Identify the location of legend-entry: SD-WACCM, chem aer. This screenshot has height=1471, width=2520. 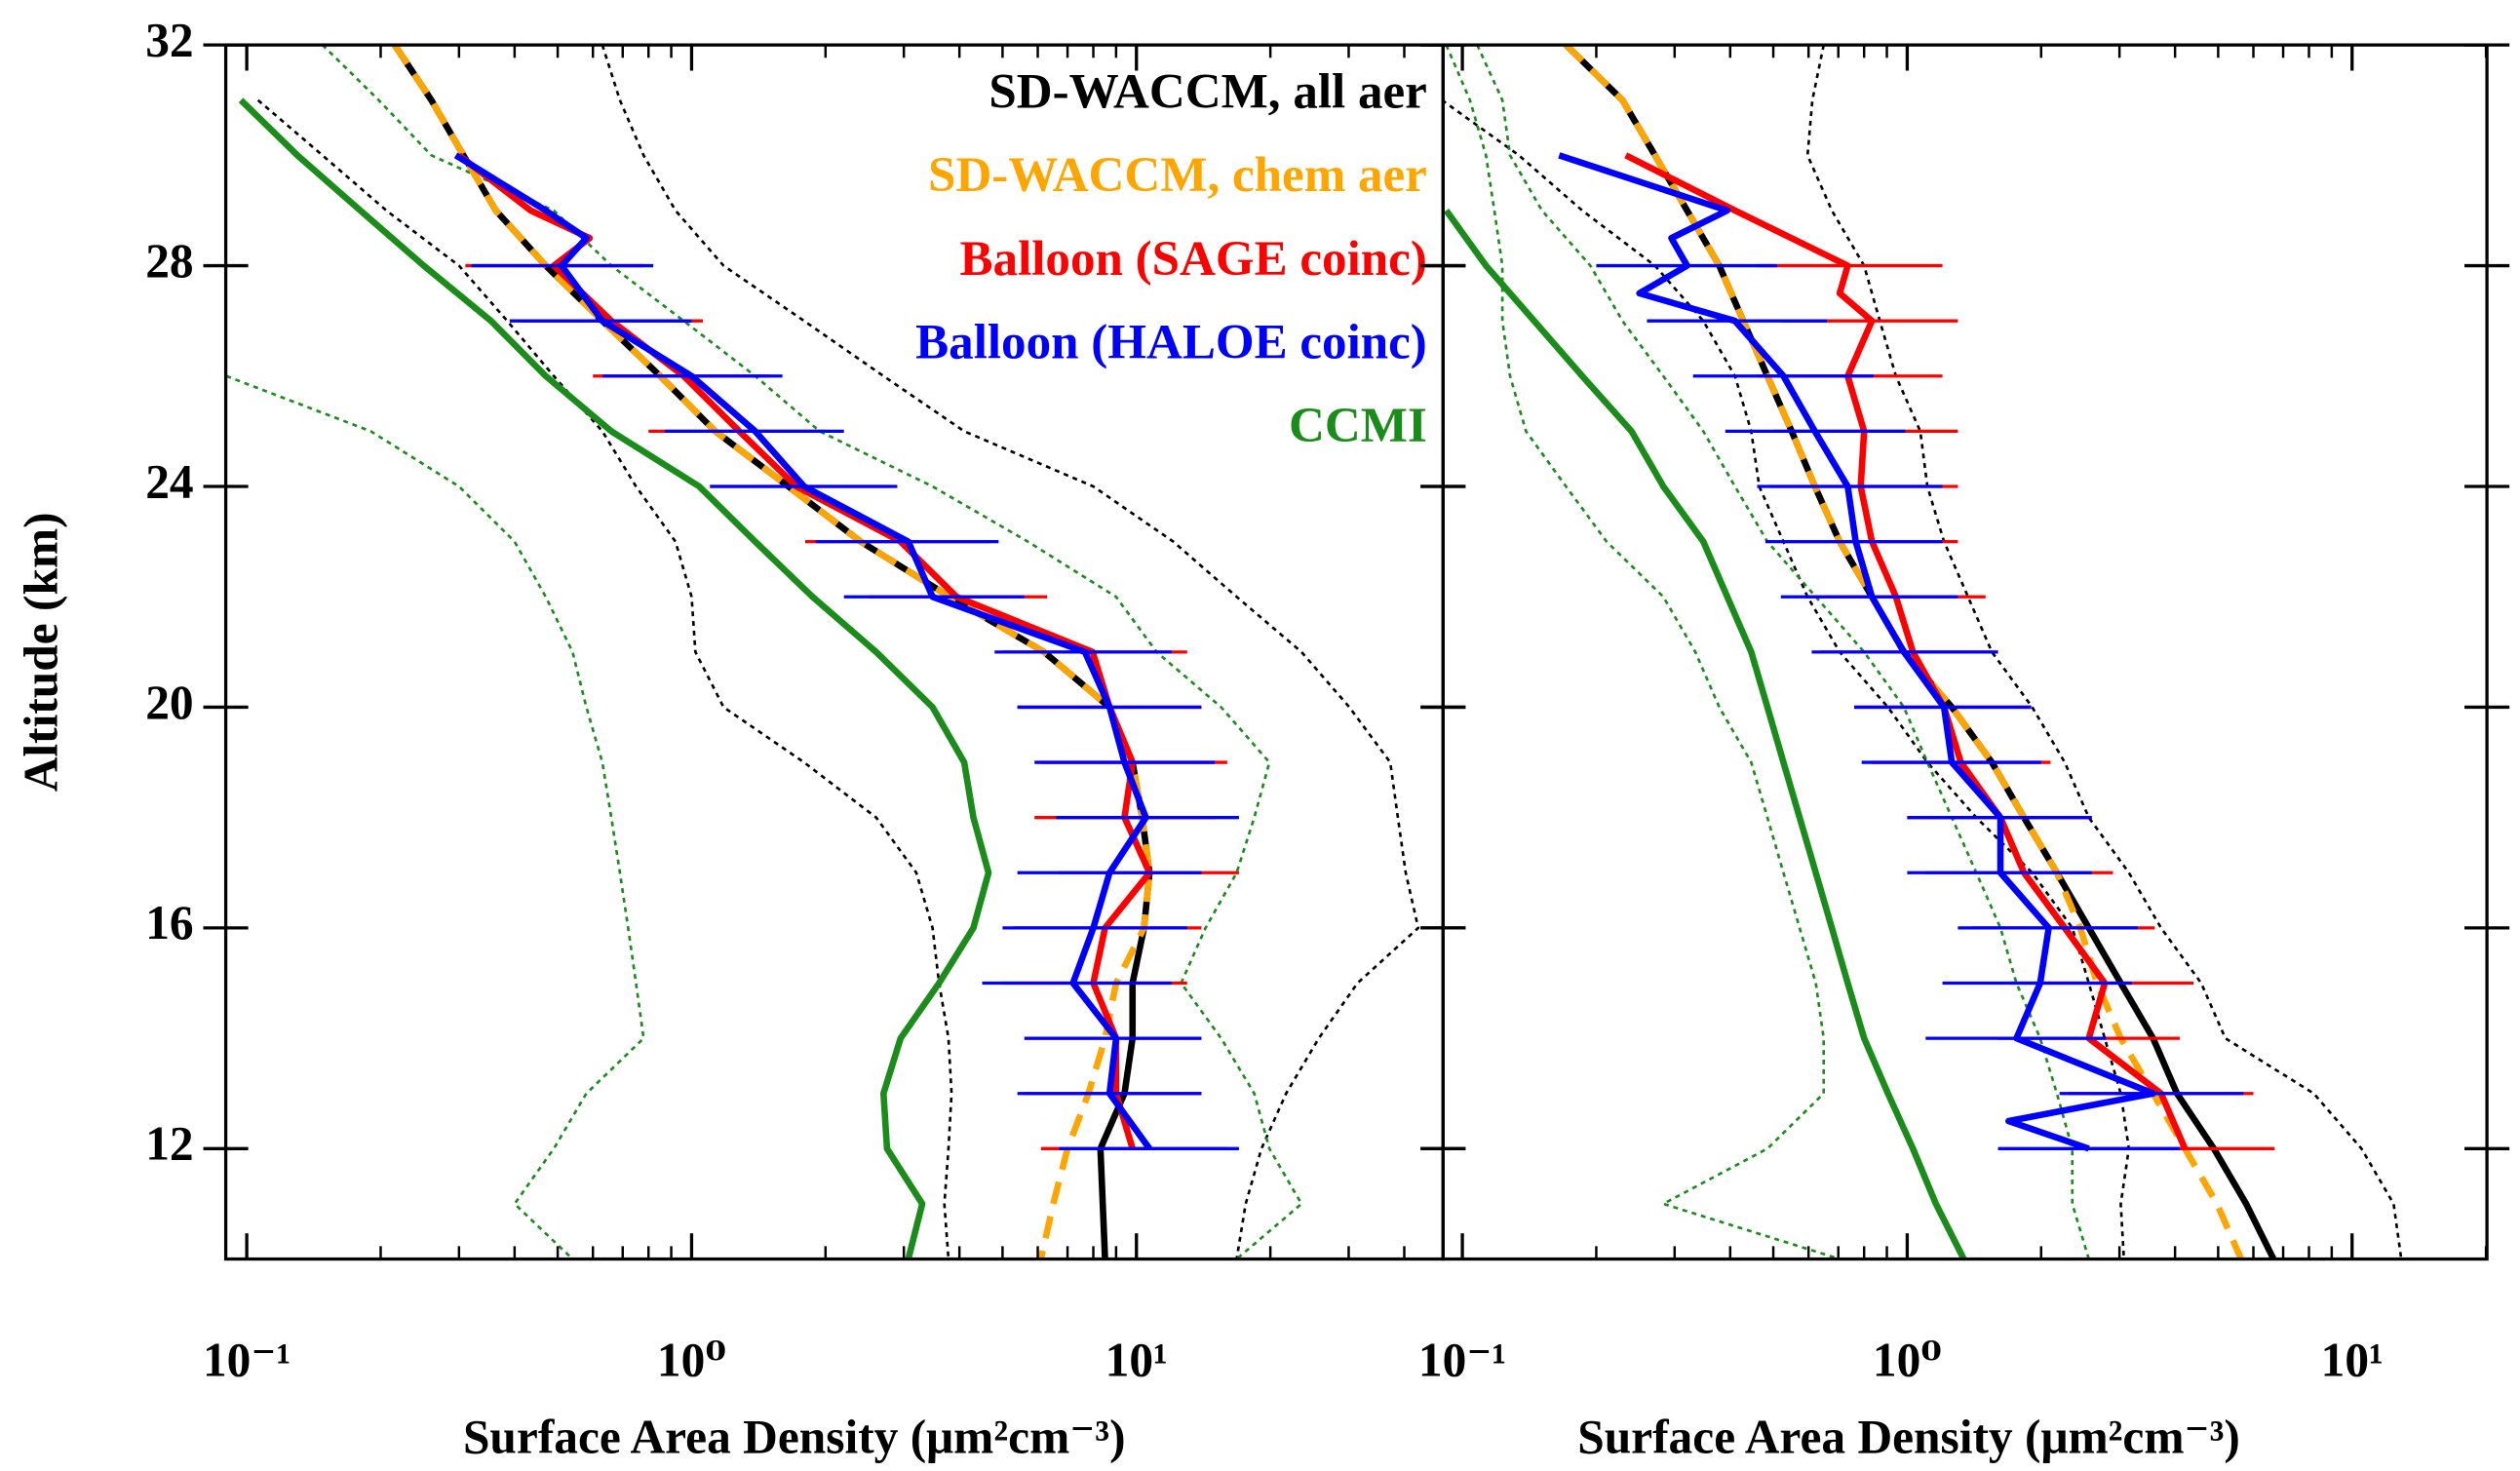
(1177, 175).